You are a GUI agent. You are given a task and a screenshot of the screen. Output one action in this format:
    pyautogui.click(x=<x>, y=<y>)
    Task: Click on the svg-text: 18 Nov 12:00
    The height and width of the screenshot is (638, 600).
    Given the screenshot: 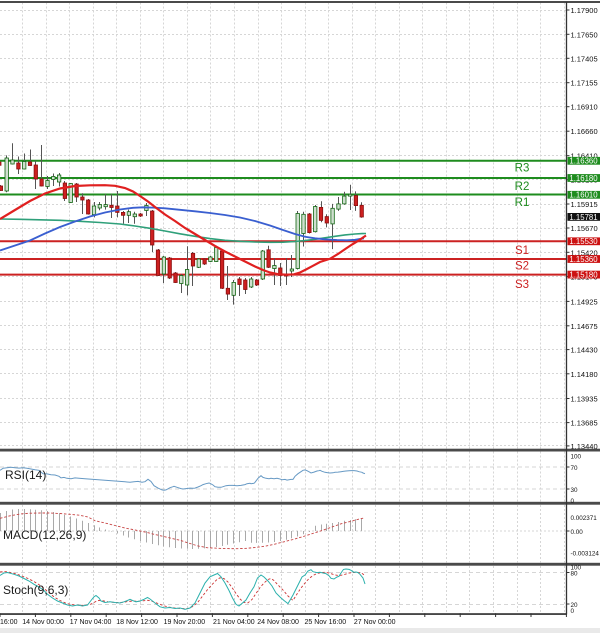 What is the action you would take?
    pyautogui.click(x=137, y=622)
    